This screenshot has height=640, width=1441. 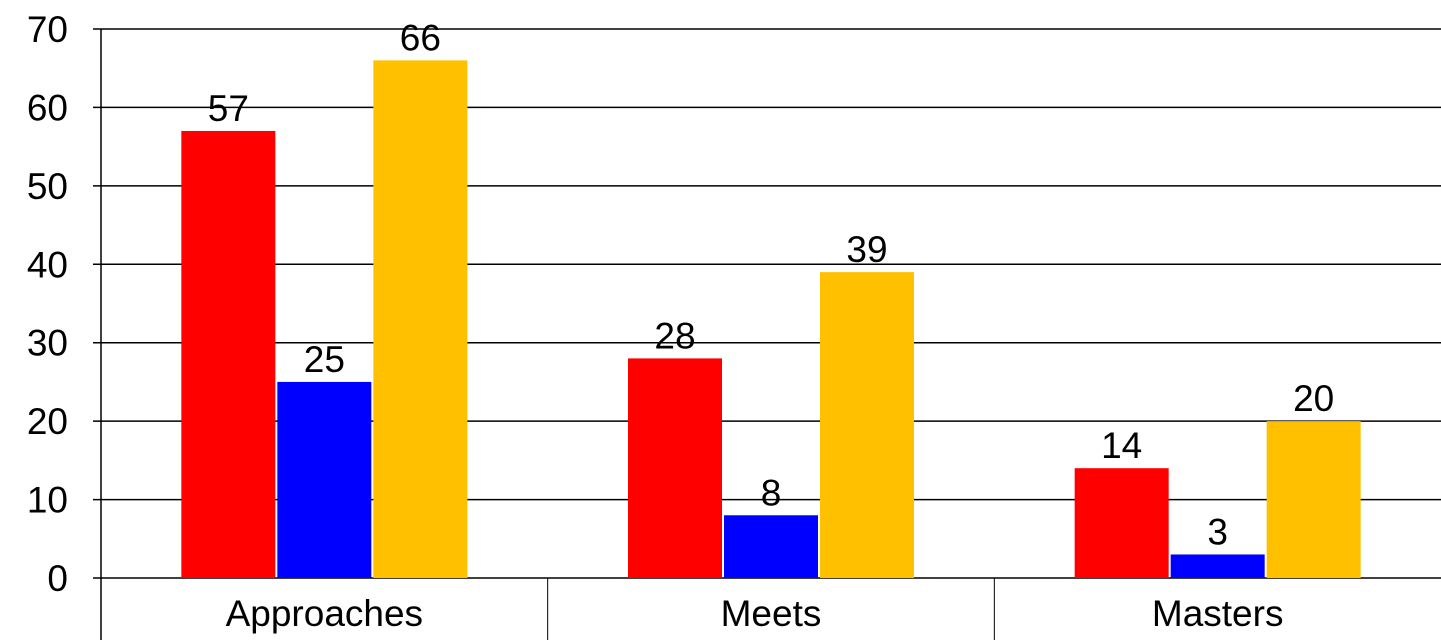 What do you see at coordinates (228, 108) in the screenshot?
I see `data-label: 57` at bounding box center [228, 108].